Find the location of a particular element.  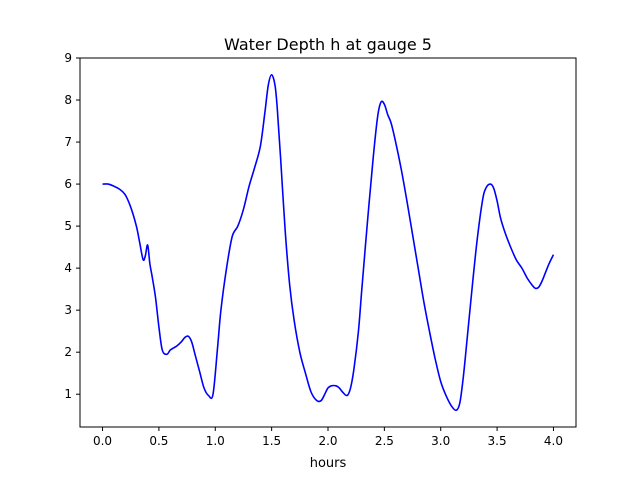

x-tick-label: 1.5 is located at coordinates (271, 441).